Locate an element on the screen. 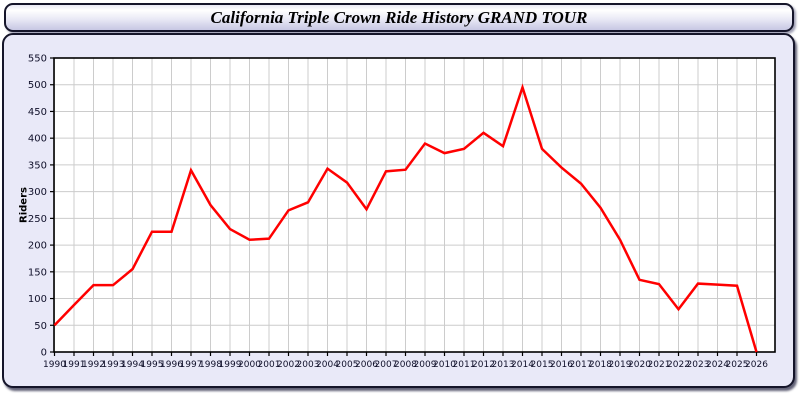  x-tick-label: 2015 is located at coordinates (542, 365).